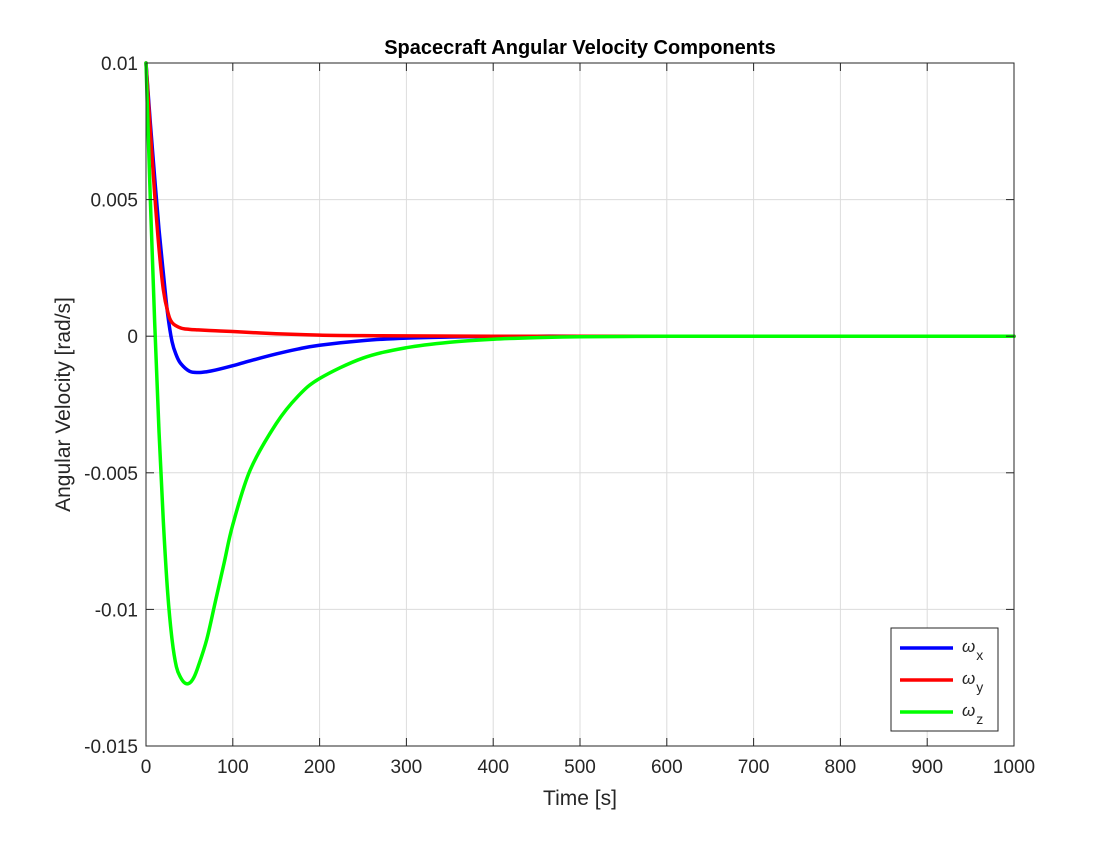 This screenshot has height=845, width=1120. What do you see at coordinates (146, 767) in the screenshot?
I see `x-tick-label: 0` at bounding box center [146, 767].